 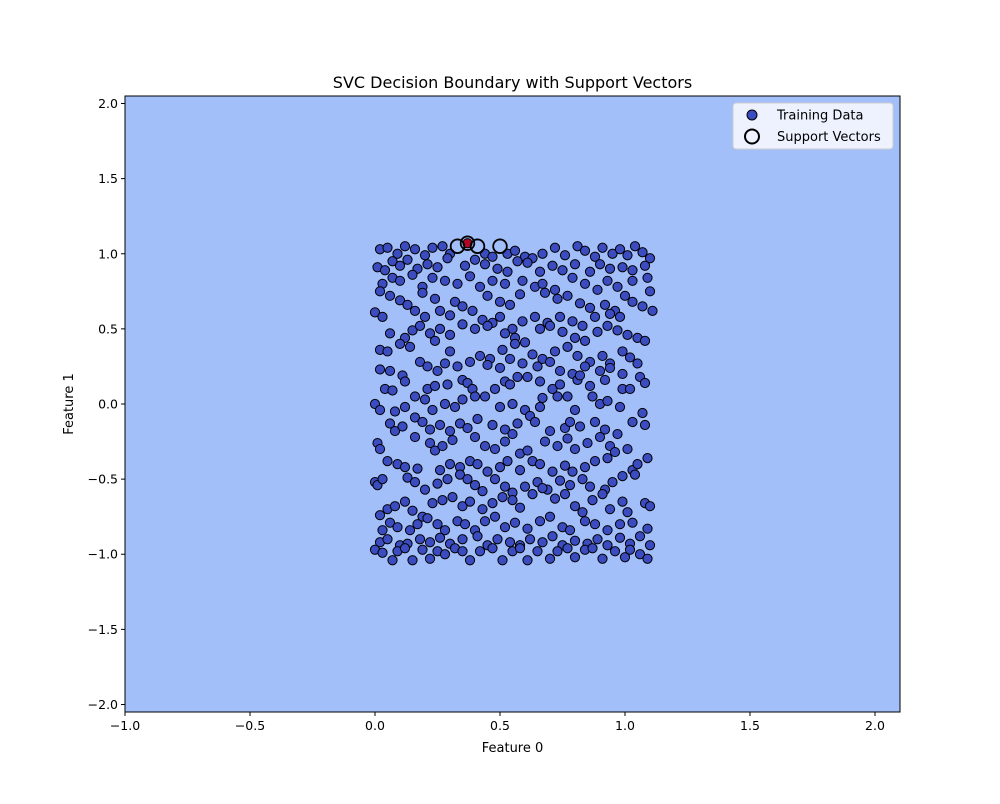 What do you see at coordinates (813, 126) in the screenshot?
I see `legend: Training Data Support Vectors` at bounding box center [813, 126].